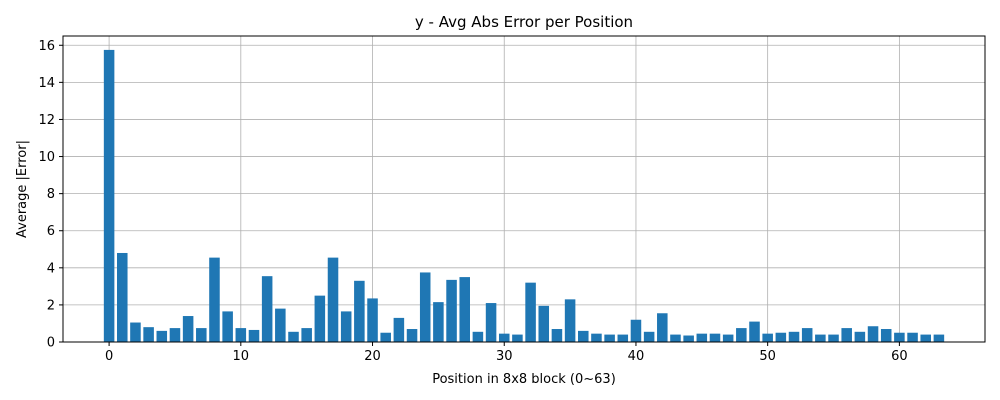 Image resolution: width=1000 pixels, height=400 pixels. I want to click on x-tick-label: 0, so click(109, 356).